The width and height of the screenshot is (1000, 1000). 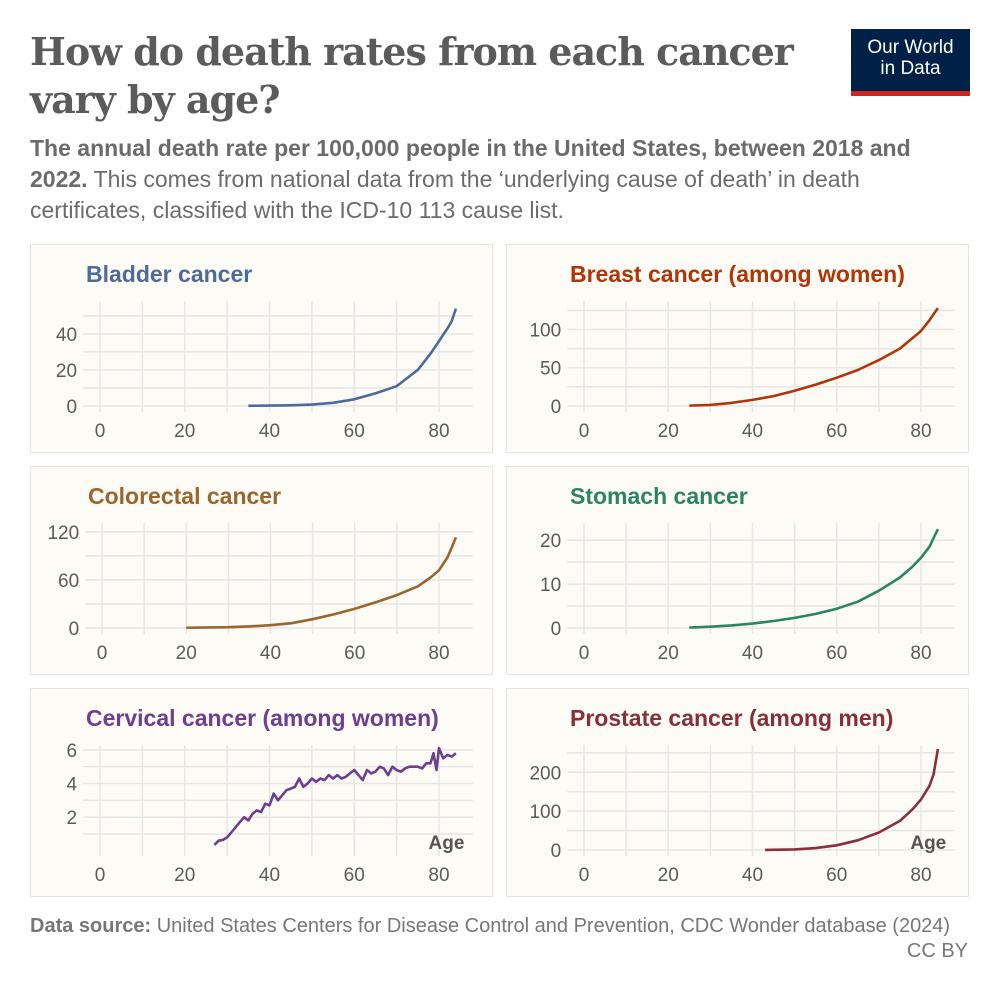 I want to click on panel-plot: 0 50 100 0 20 40 60 80, so click(x=742, y=371).